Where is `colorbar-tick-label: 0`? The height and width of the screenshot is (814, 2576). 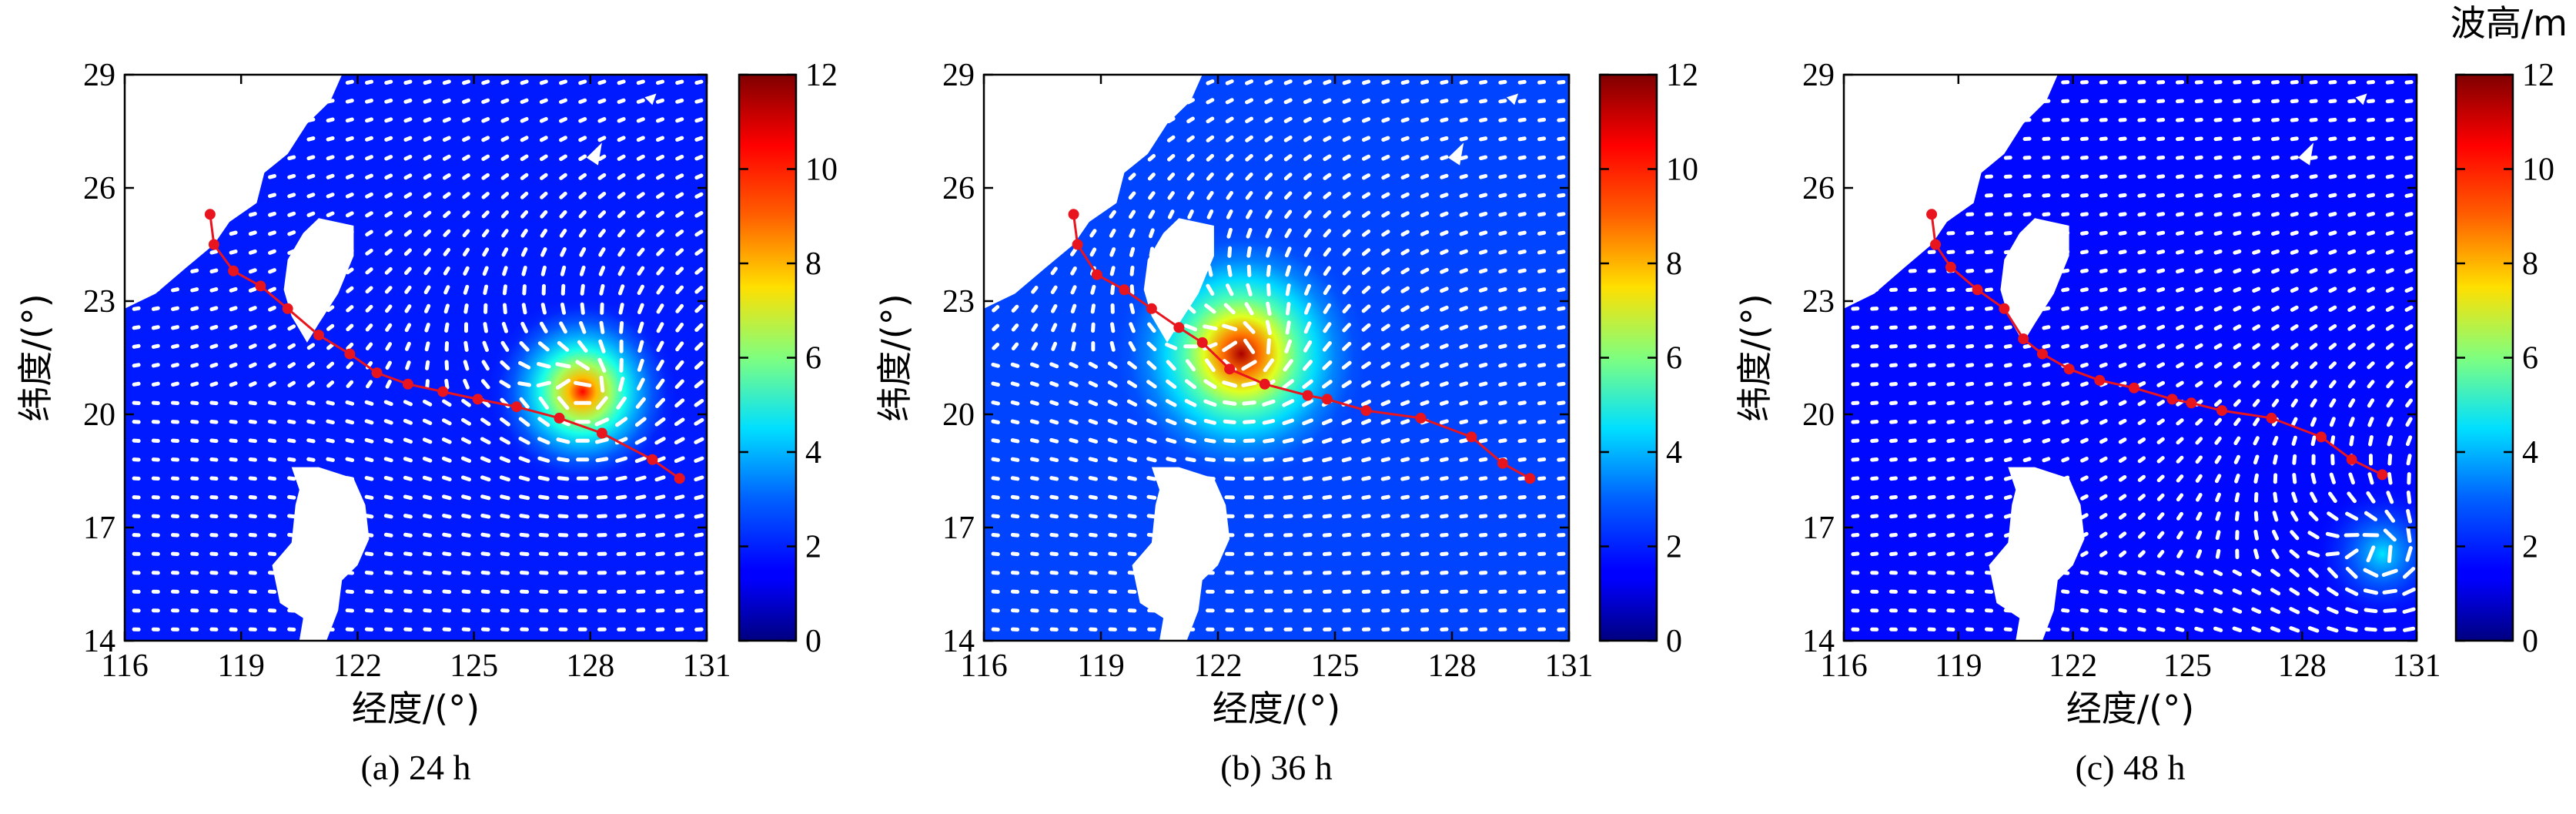 colorbar-tick-label: 0 is located at coordinates (2530, 641).